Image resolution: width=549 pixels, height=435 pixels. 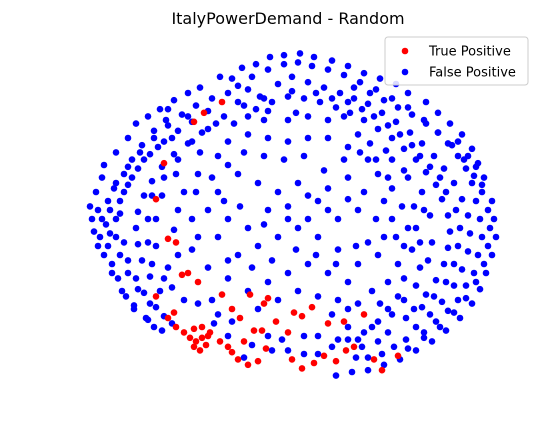 What do you see at coordinates (287, 18) in the screenshot?
I see `chart-title: ItalyPowerDemand - Random` at bounding box center [287, 18].